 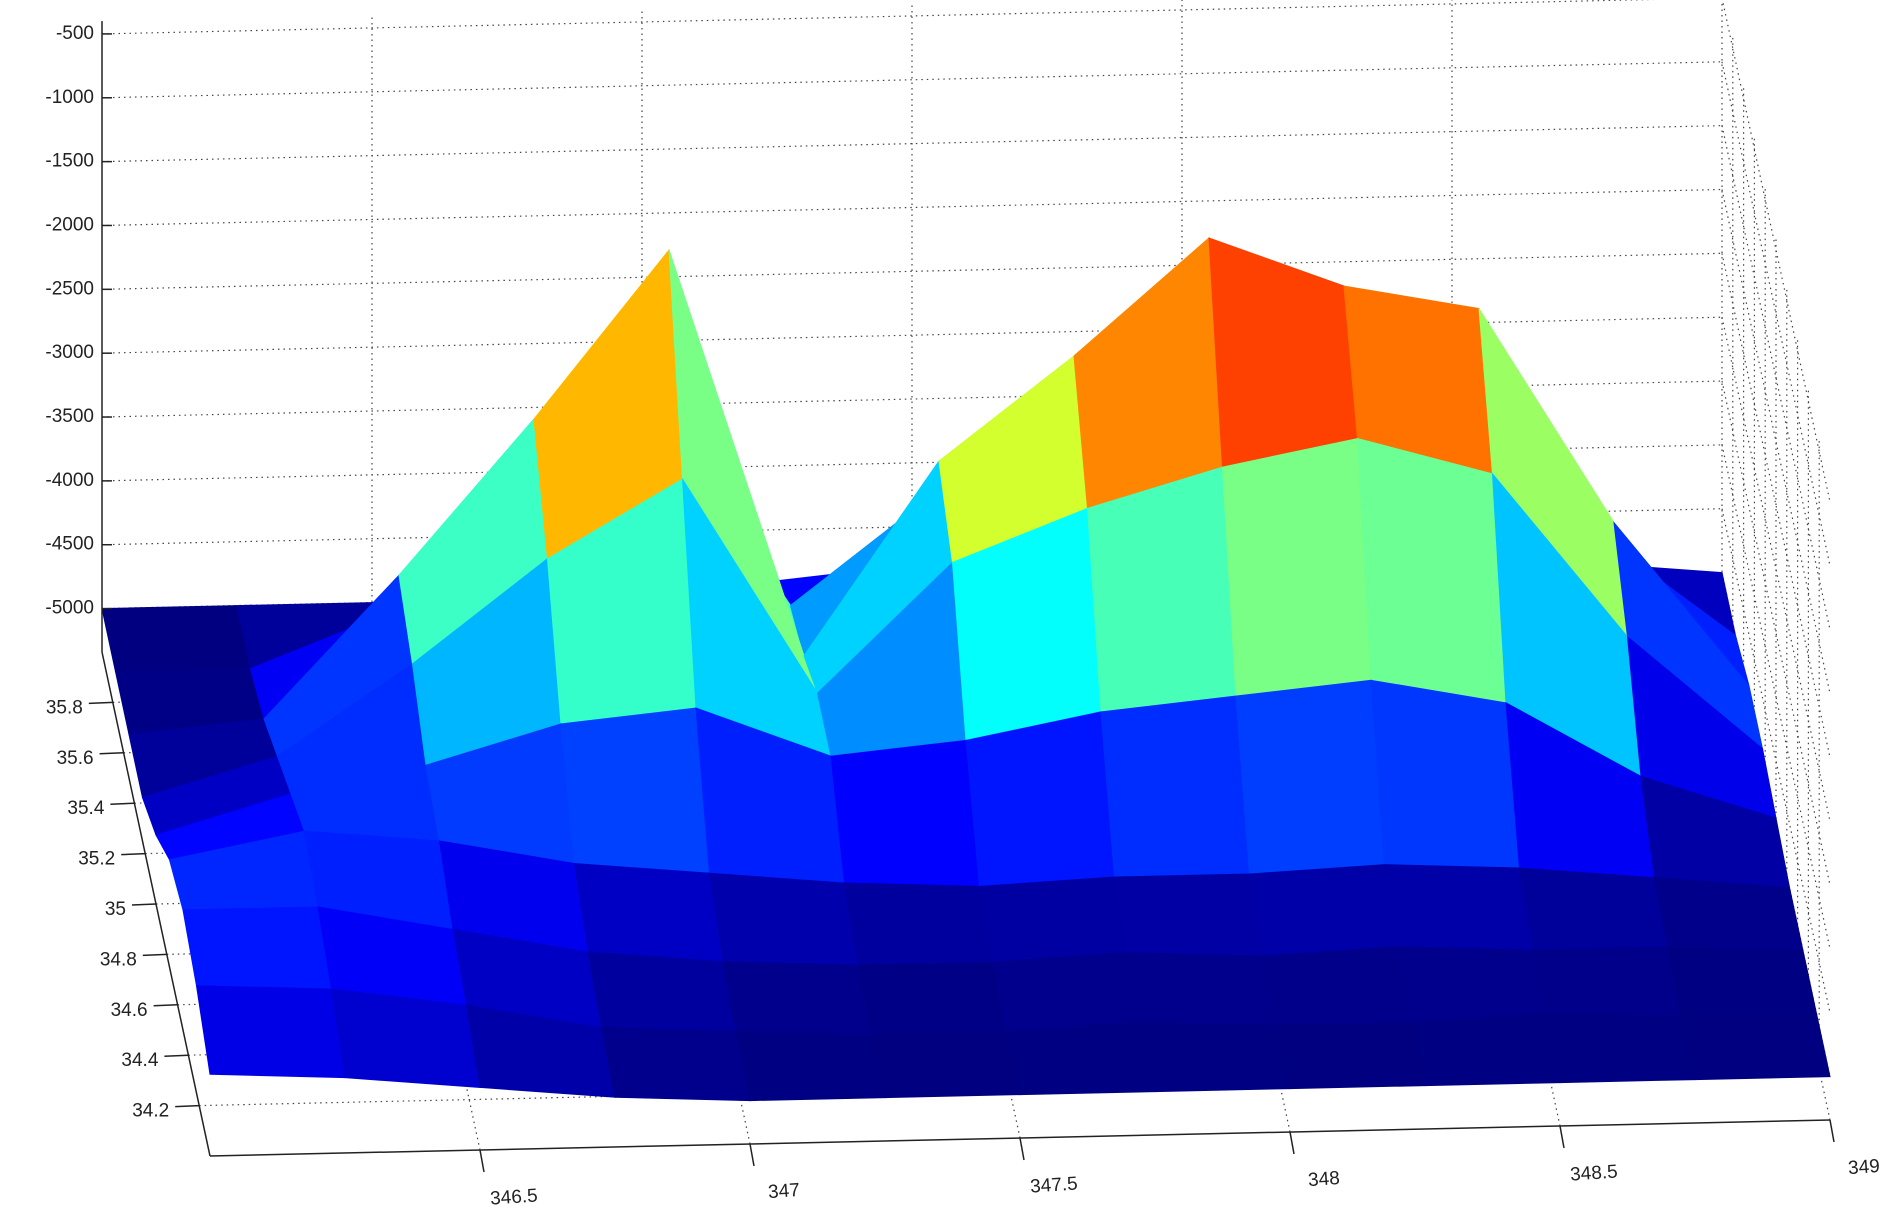 I want to click on x-tick-label: 347.5, so click(x=1054, y=1185).